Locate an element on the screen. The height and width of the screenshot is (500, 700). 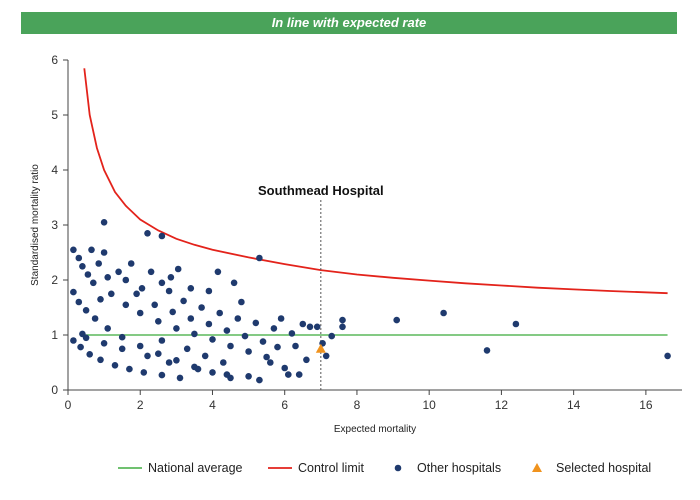
legend-national-average-label: National average is located at coordinates (195, 468).